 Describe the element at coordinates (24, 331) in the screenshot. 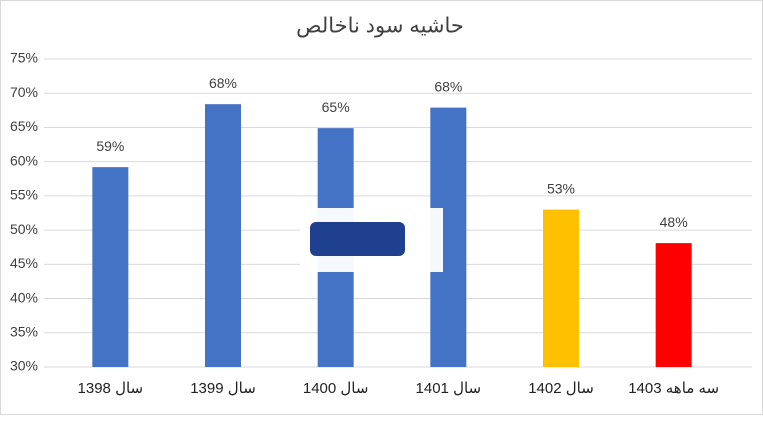

I see `y-tick-label: 35%` at that location.